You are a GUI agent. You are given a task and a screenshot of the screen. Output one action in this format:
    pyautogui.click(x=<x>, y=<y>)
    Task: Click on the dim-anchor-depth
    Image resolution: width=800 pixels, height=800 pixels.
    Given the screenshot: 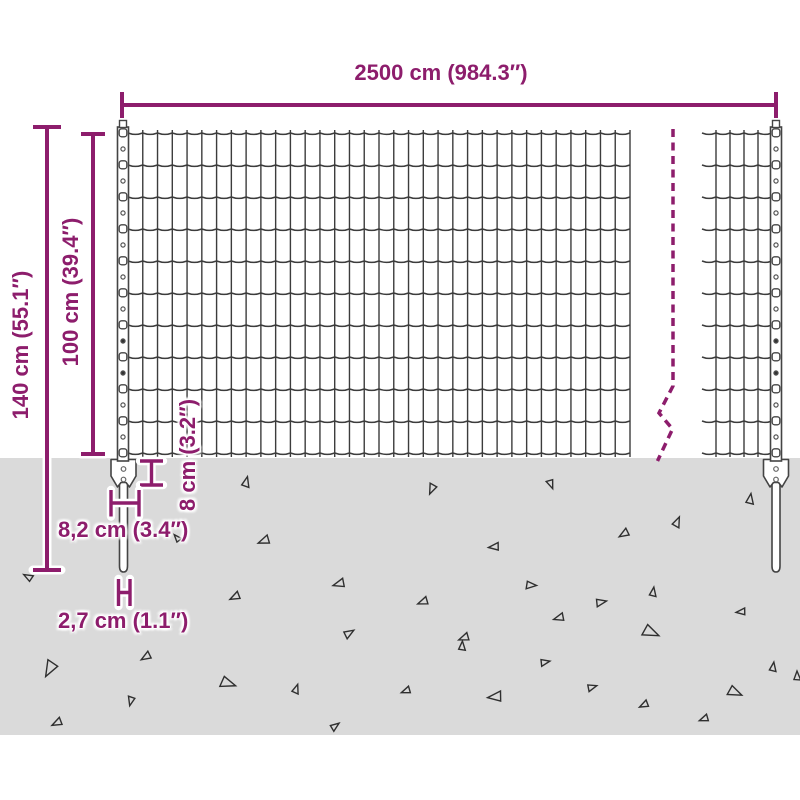 What is the action you would take?
    pyautogui.click(x=151, y=473)
    